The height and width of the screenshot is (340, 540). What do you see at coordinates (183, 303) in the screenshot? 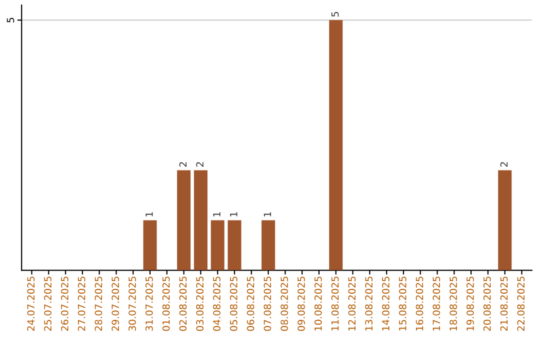
I see `x-tick-label: 02.08.2025` at bounding box center [183, 303].